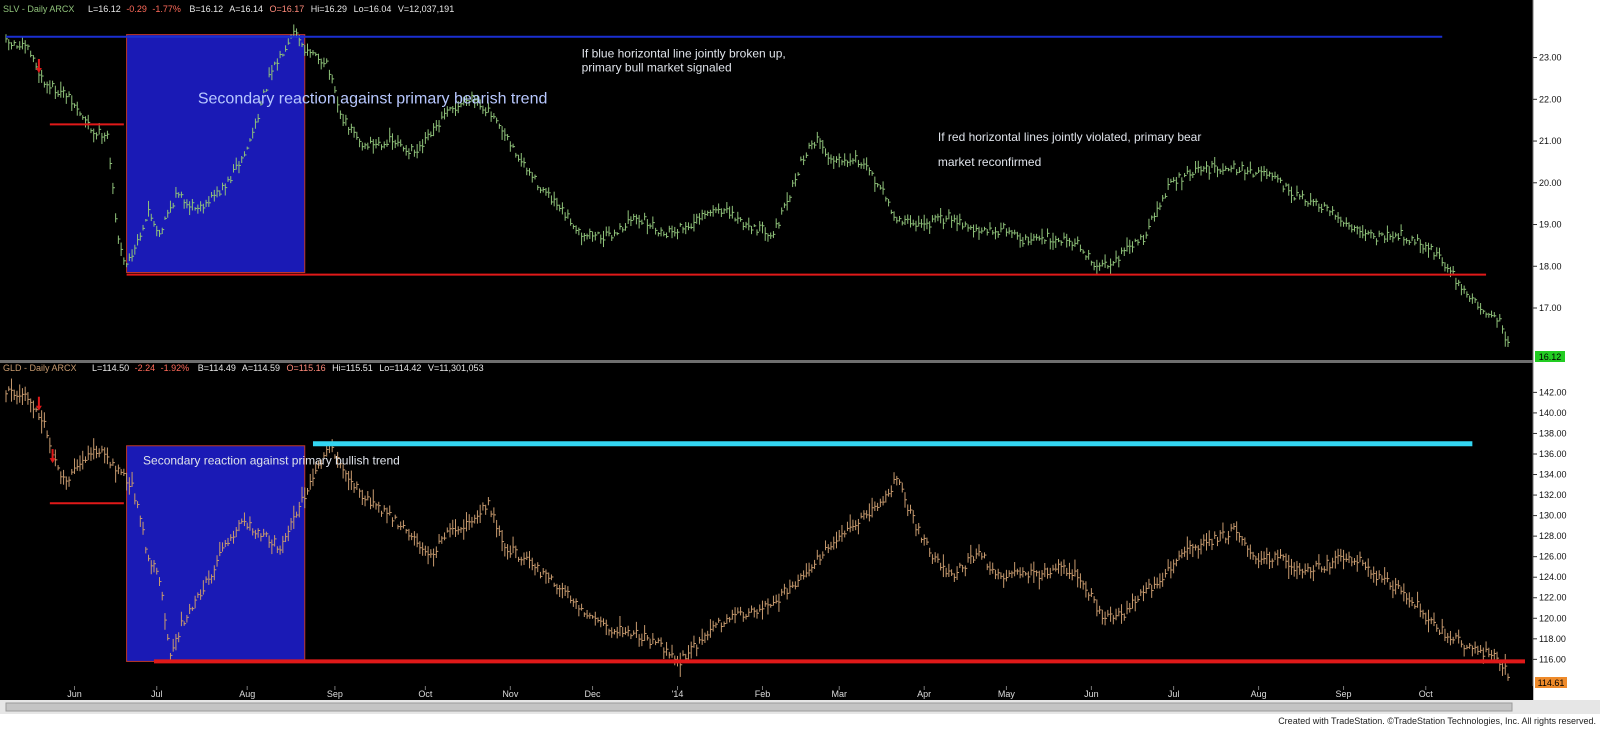  What do you see at coordinates (1550, 357) in the screenshot?
I see `slv-last-price: 16.12` at bounding box center [1550, 357].